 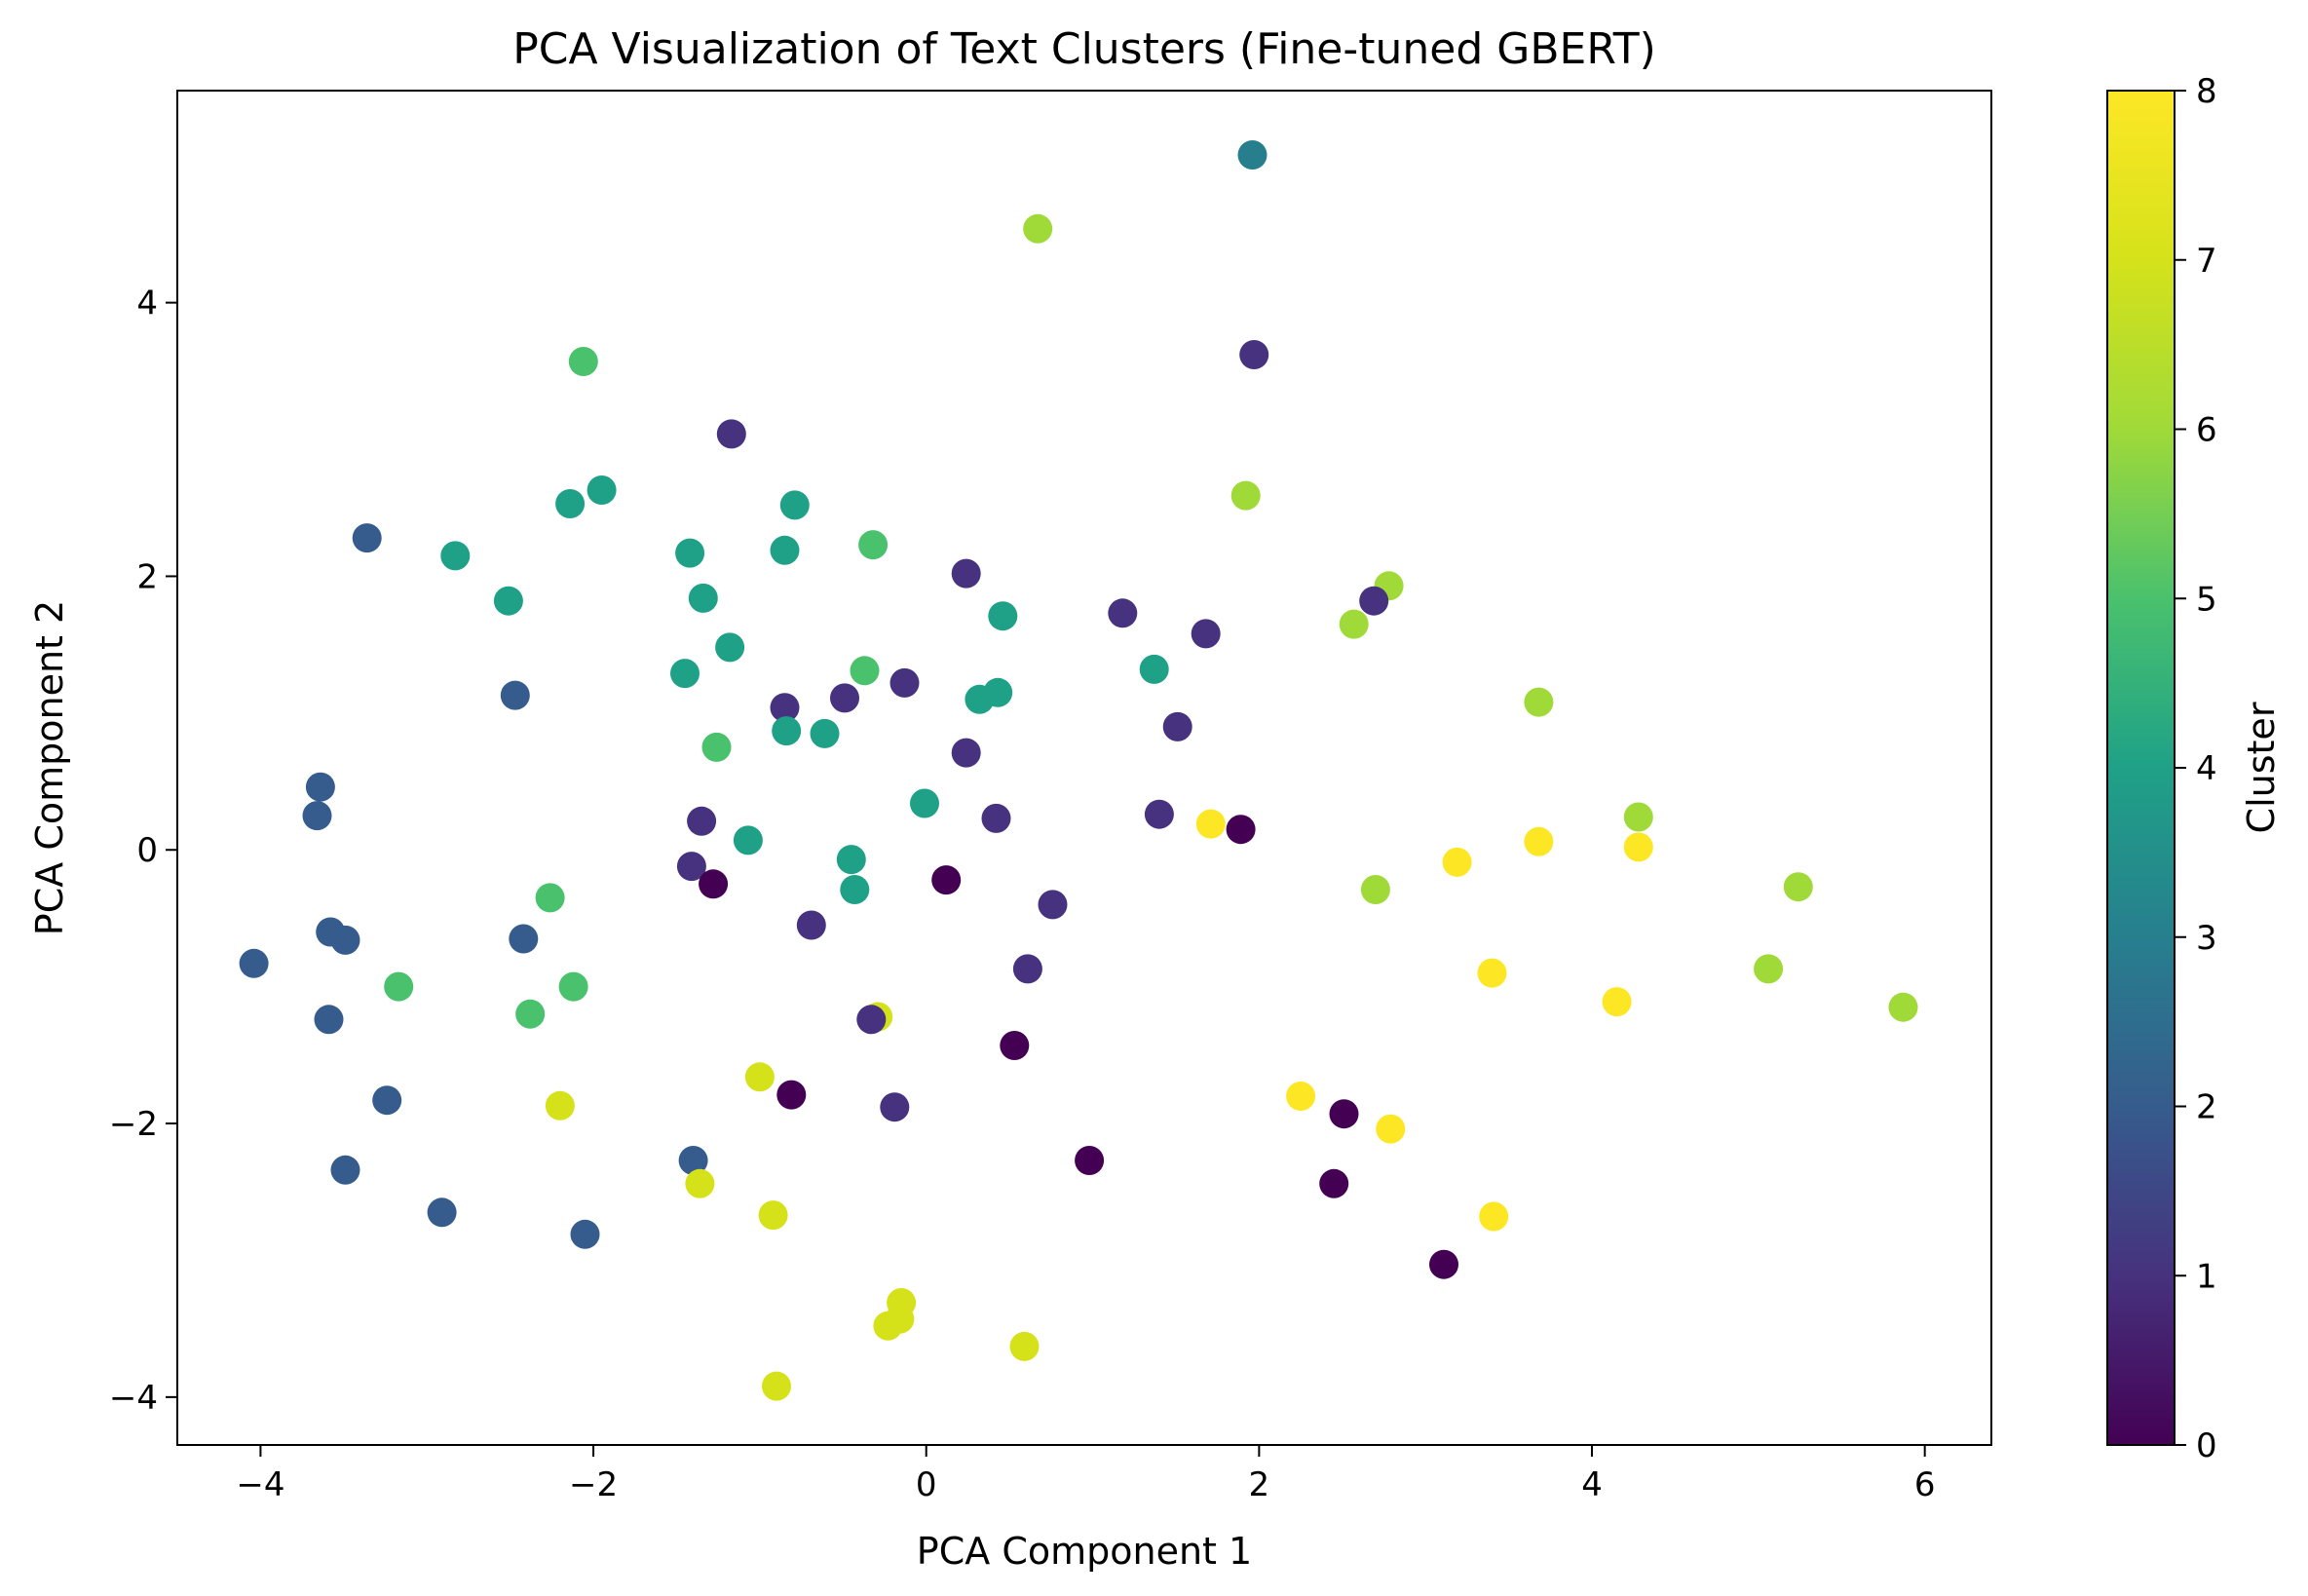 I want to click on colorbar-tick-label: 3, so click(x=2207, y=939).